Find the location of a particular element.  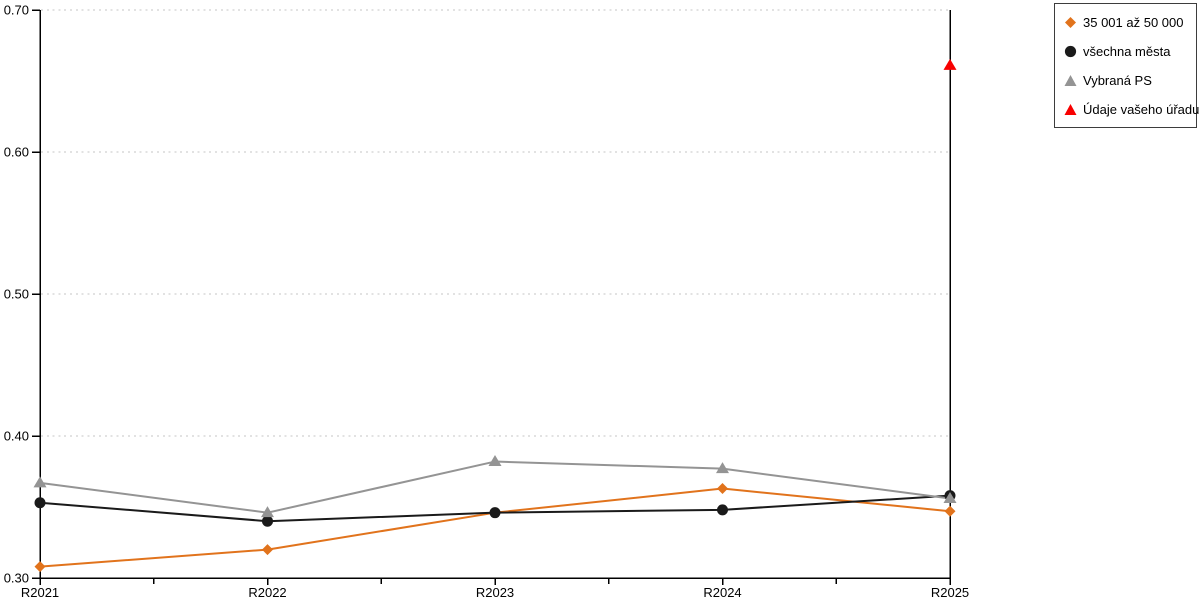

x-tick-label: R2021 is located at coordinates (40, 592).